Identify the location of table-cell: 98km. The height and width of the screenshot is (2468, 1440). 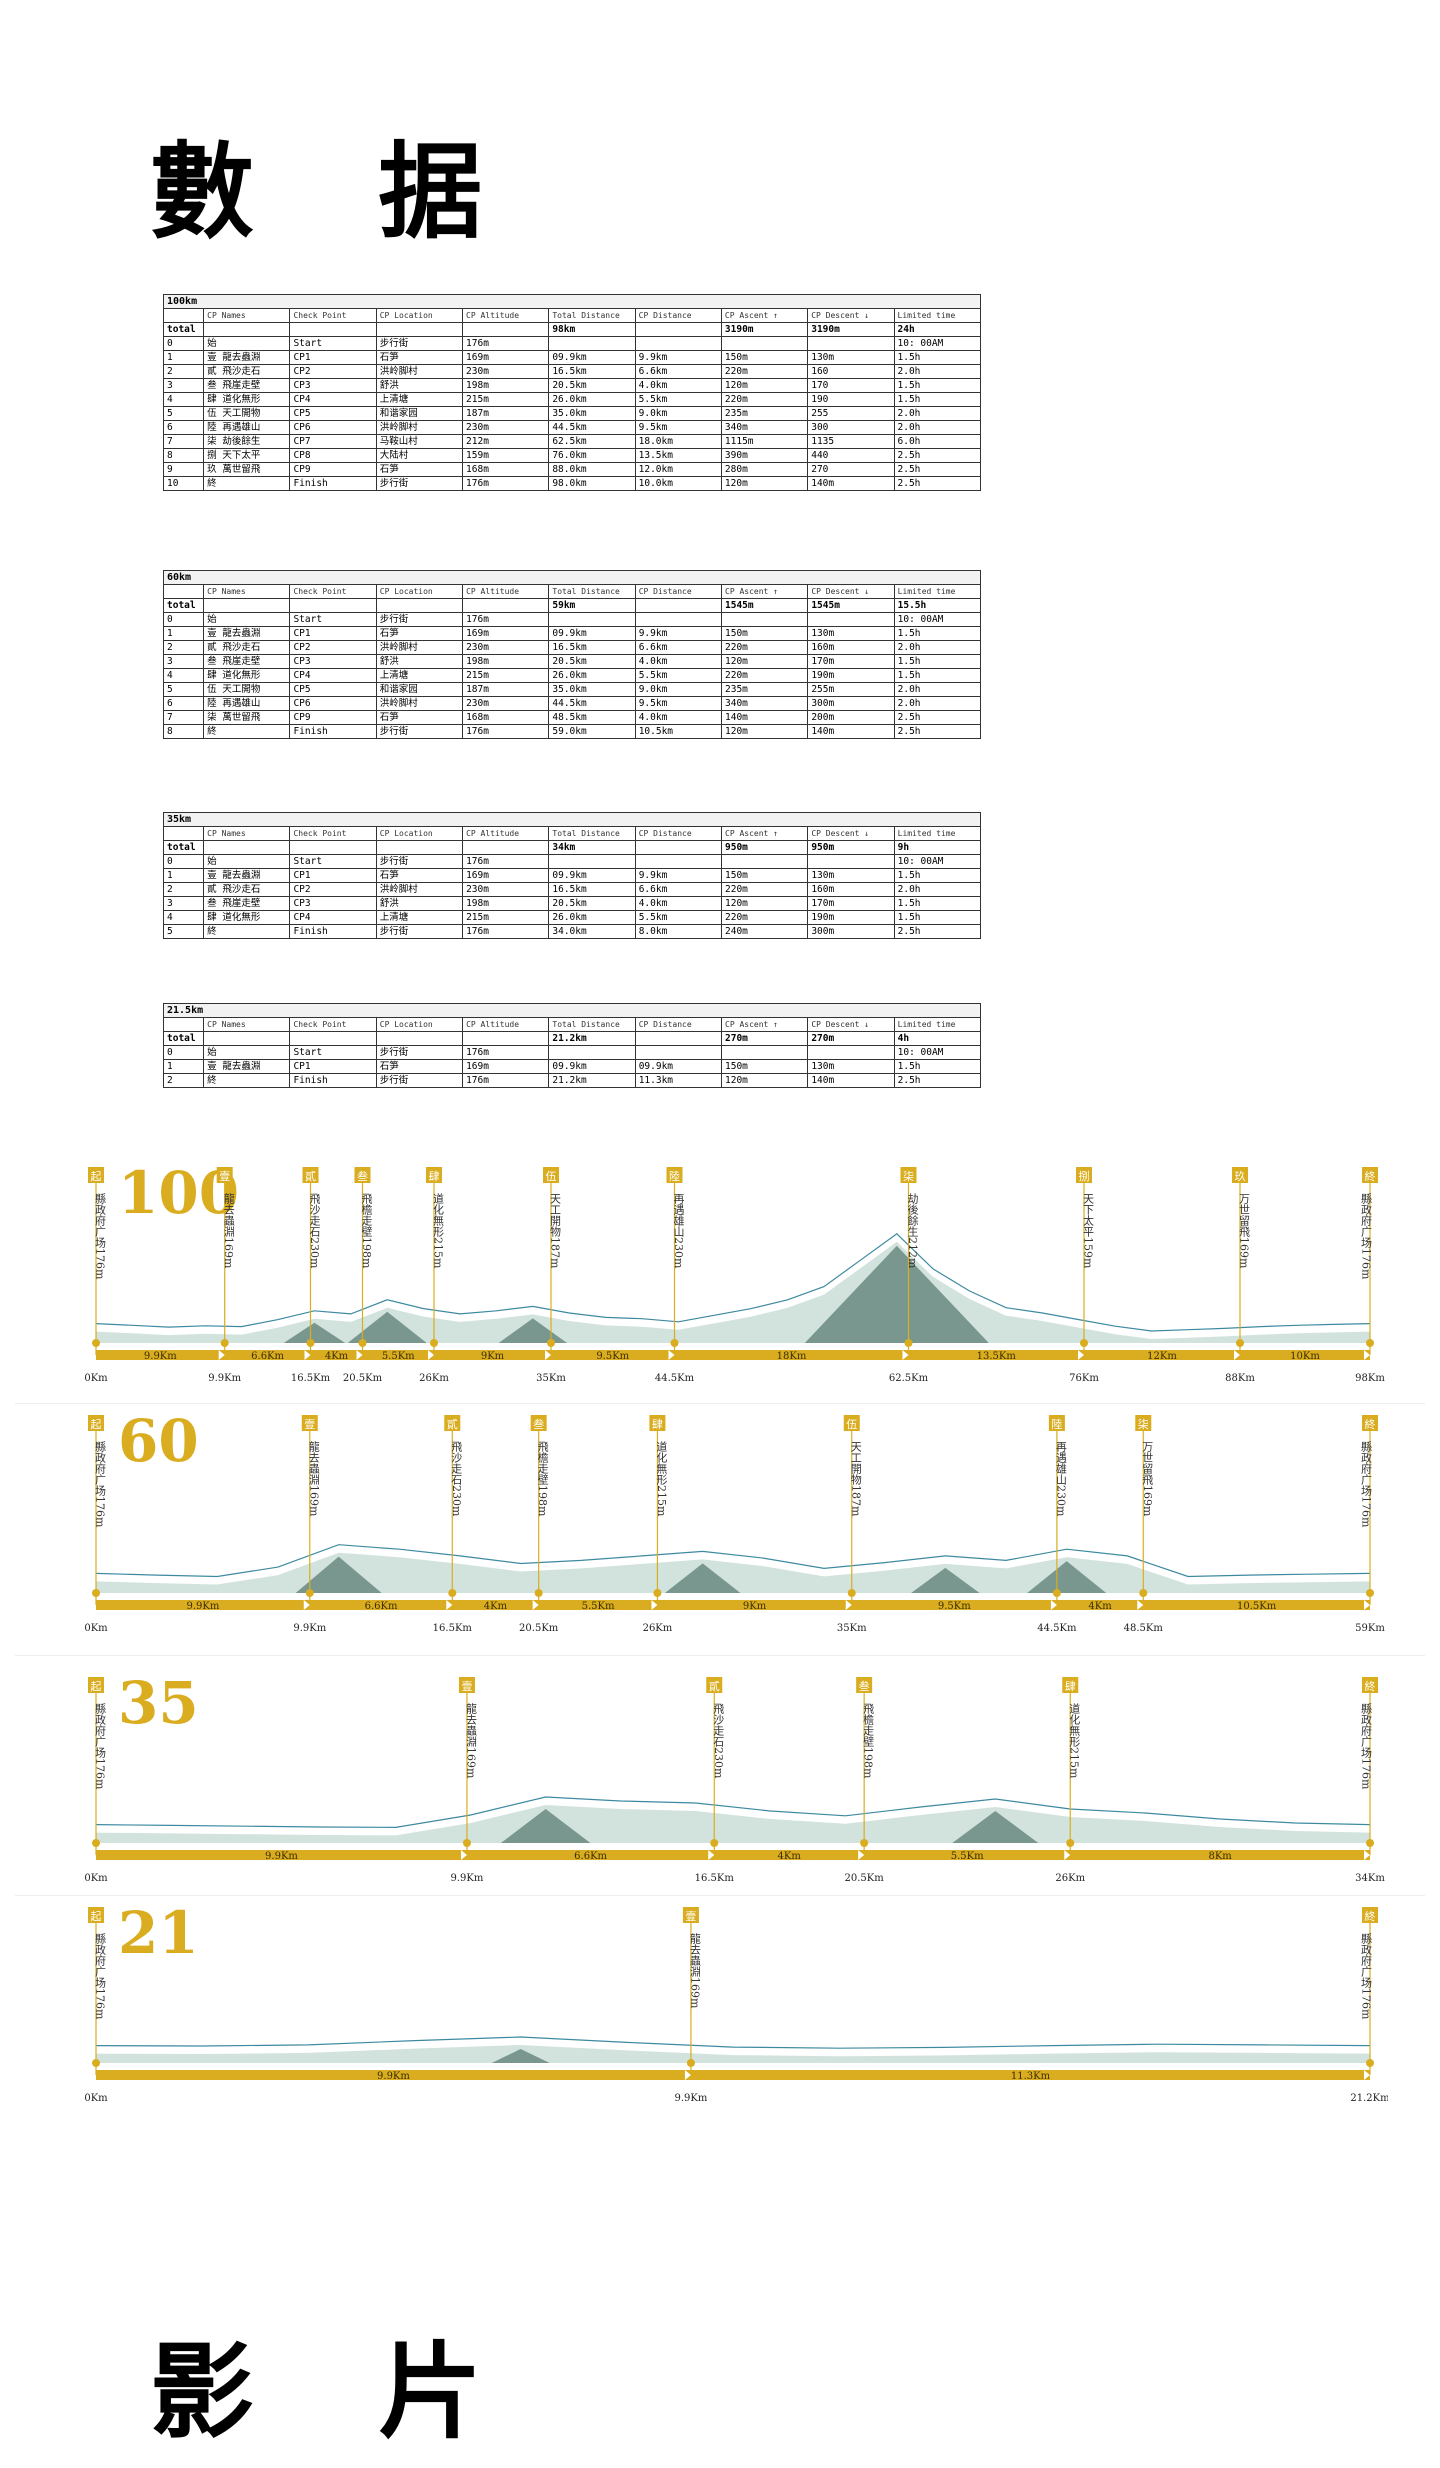
(592, 329).